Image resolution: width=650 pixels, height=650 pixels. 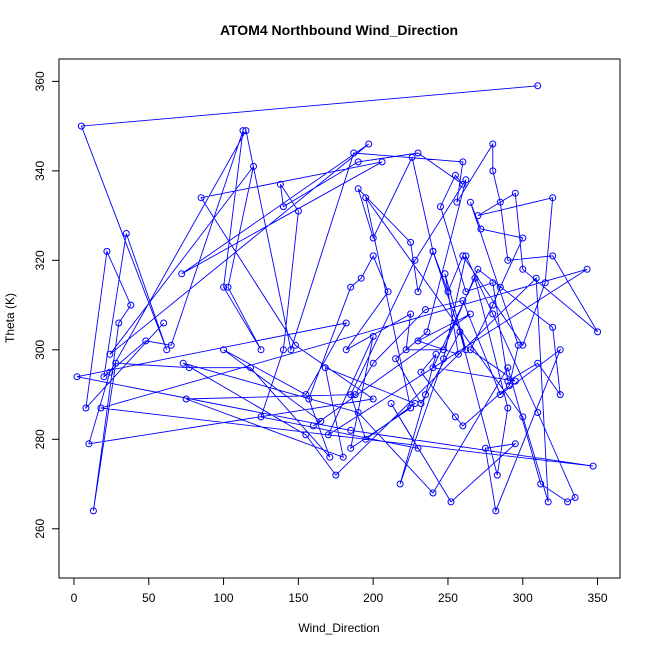 I want to click on x-tick-label: 300, so click(x=523, y=598).